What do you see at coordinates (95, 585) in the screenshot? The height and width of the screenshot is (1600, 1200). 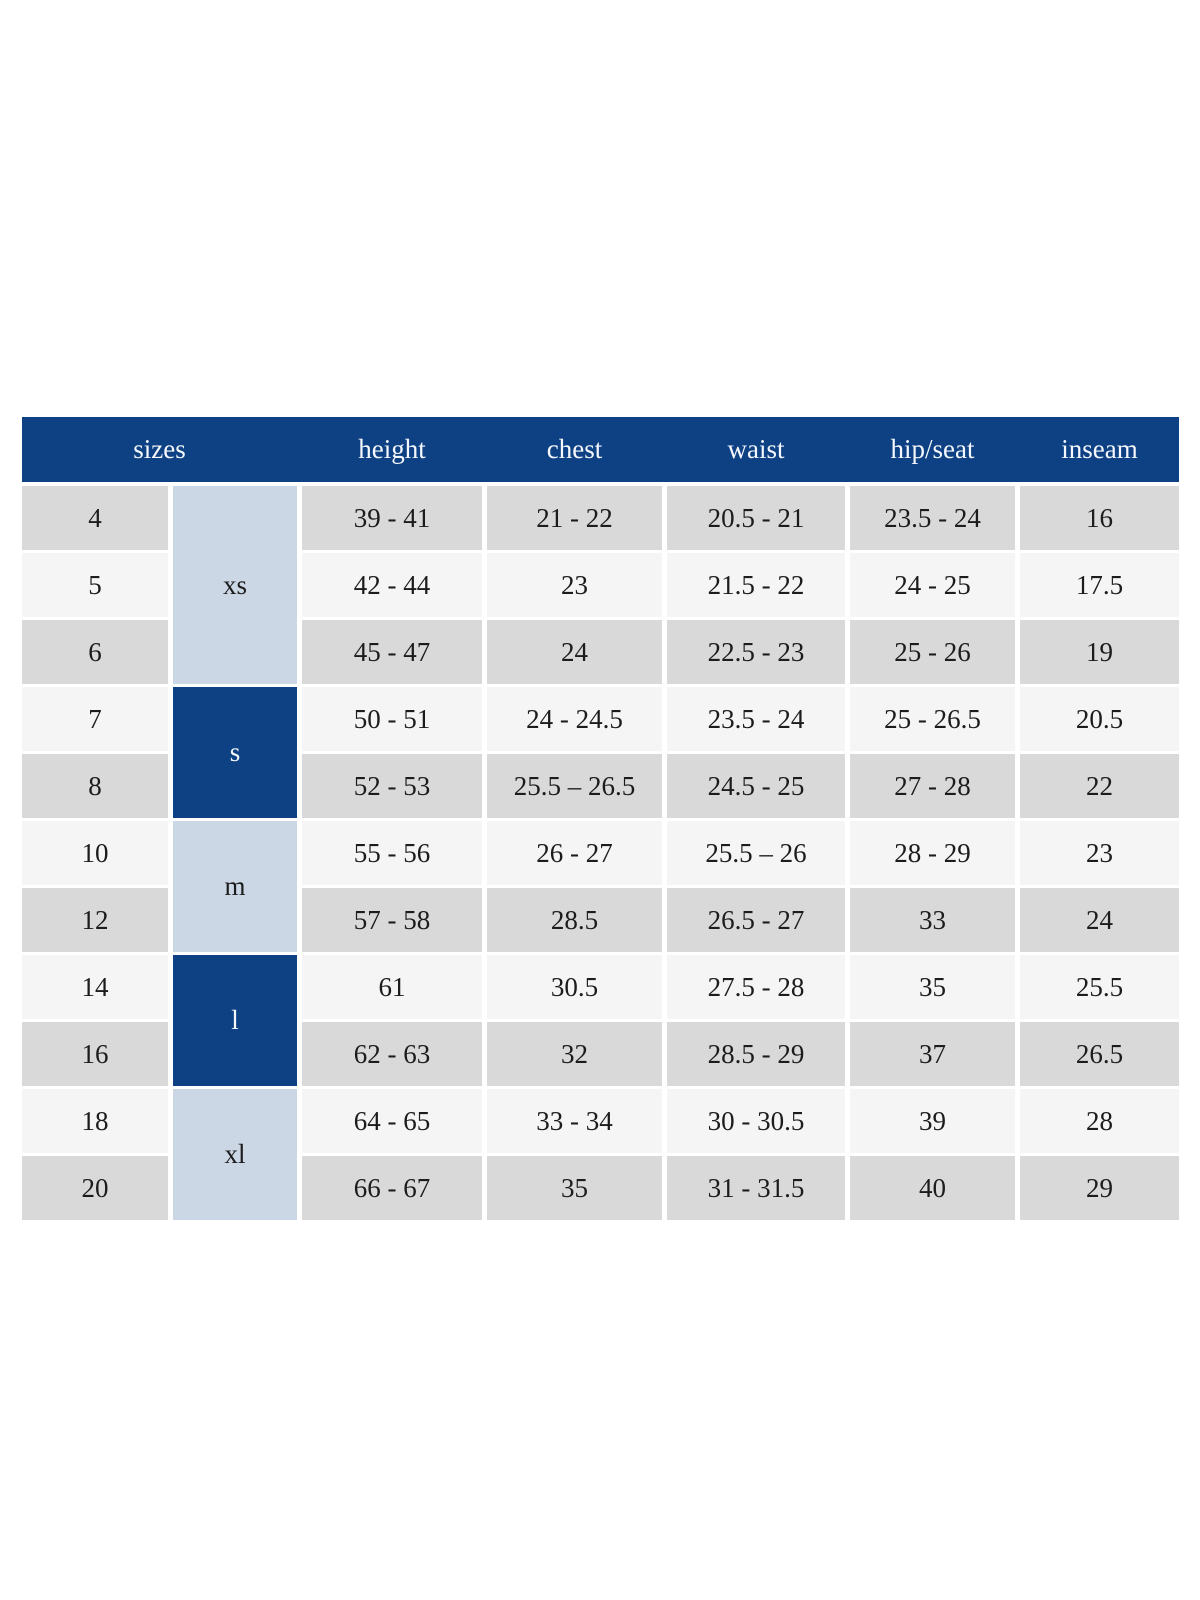 I see `size-cell: 5` at bounding box center [95, 585].